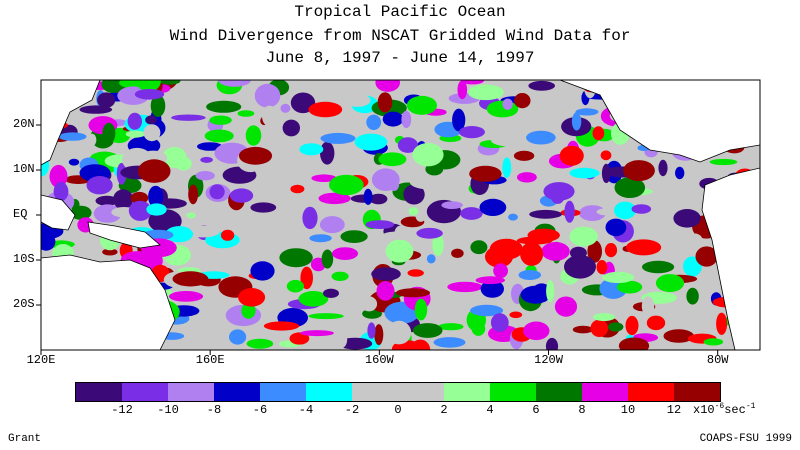  I want to click on new-guinea, so click(124, 235).